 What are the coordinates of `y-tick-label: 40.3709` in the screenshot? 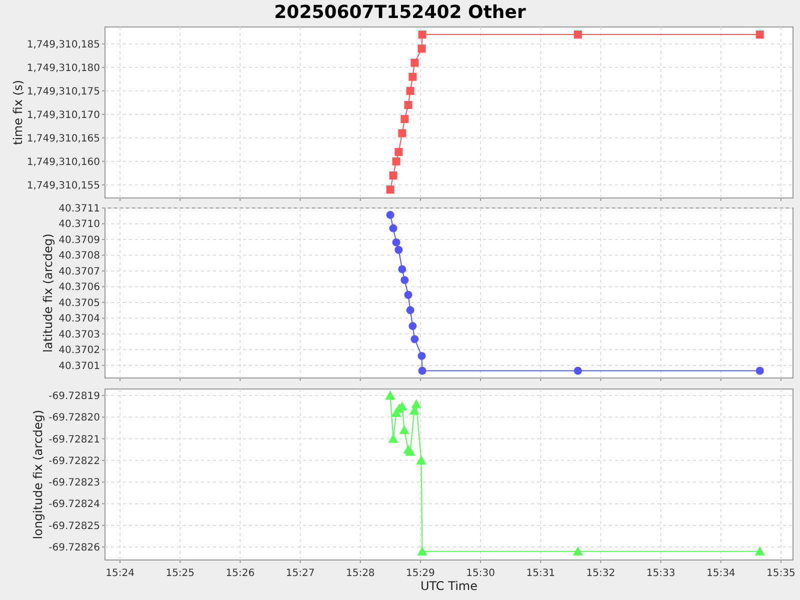 It's located at (79, 240).